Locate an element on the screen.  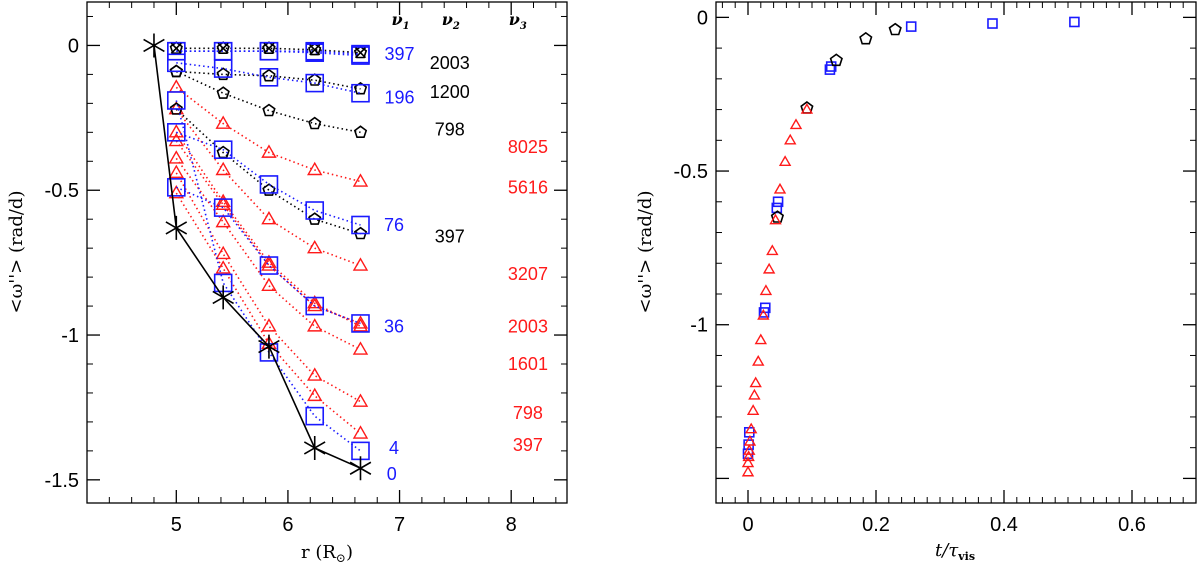
x-tick-label: 0.6 is located at coordinates (1132, 525).